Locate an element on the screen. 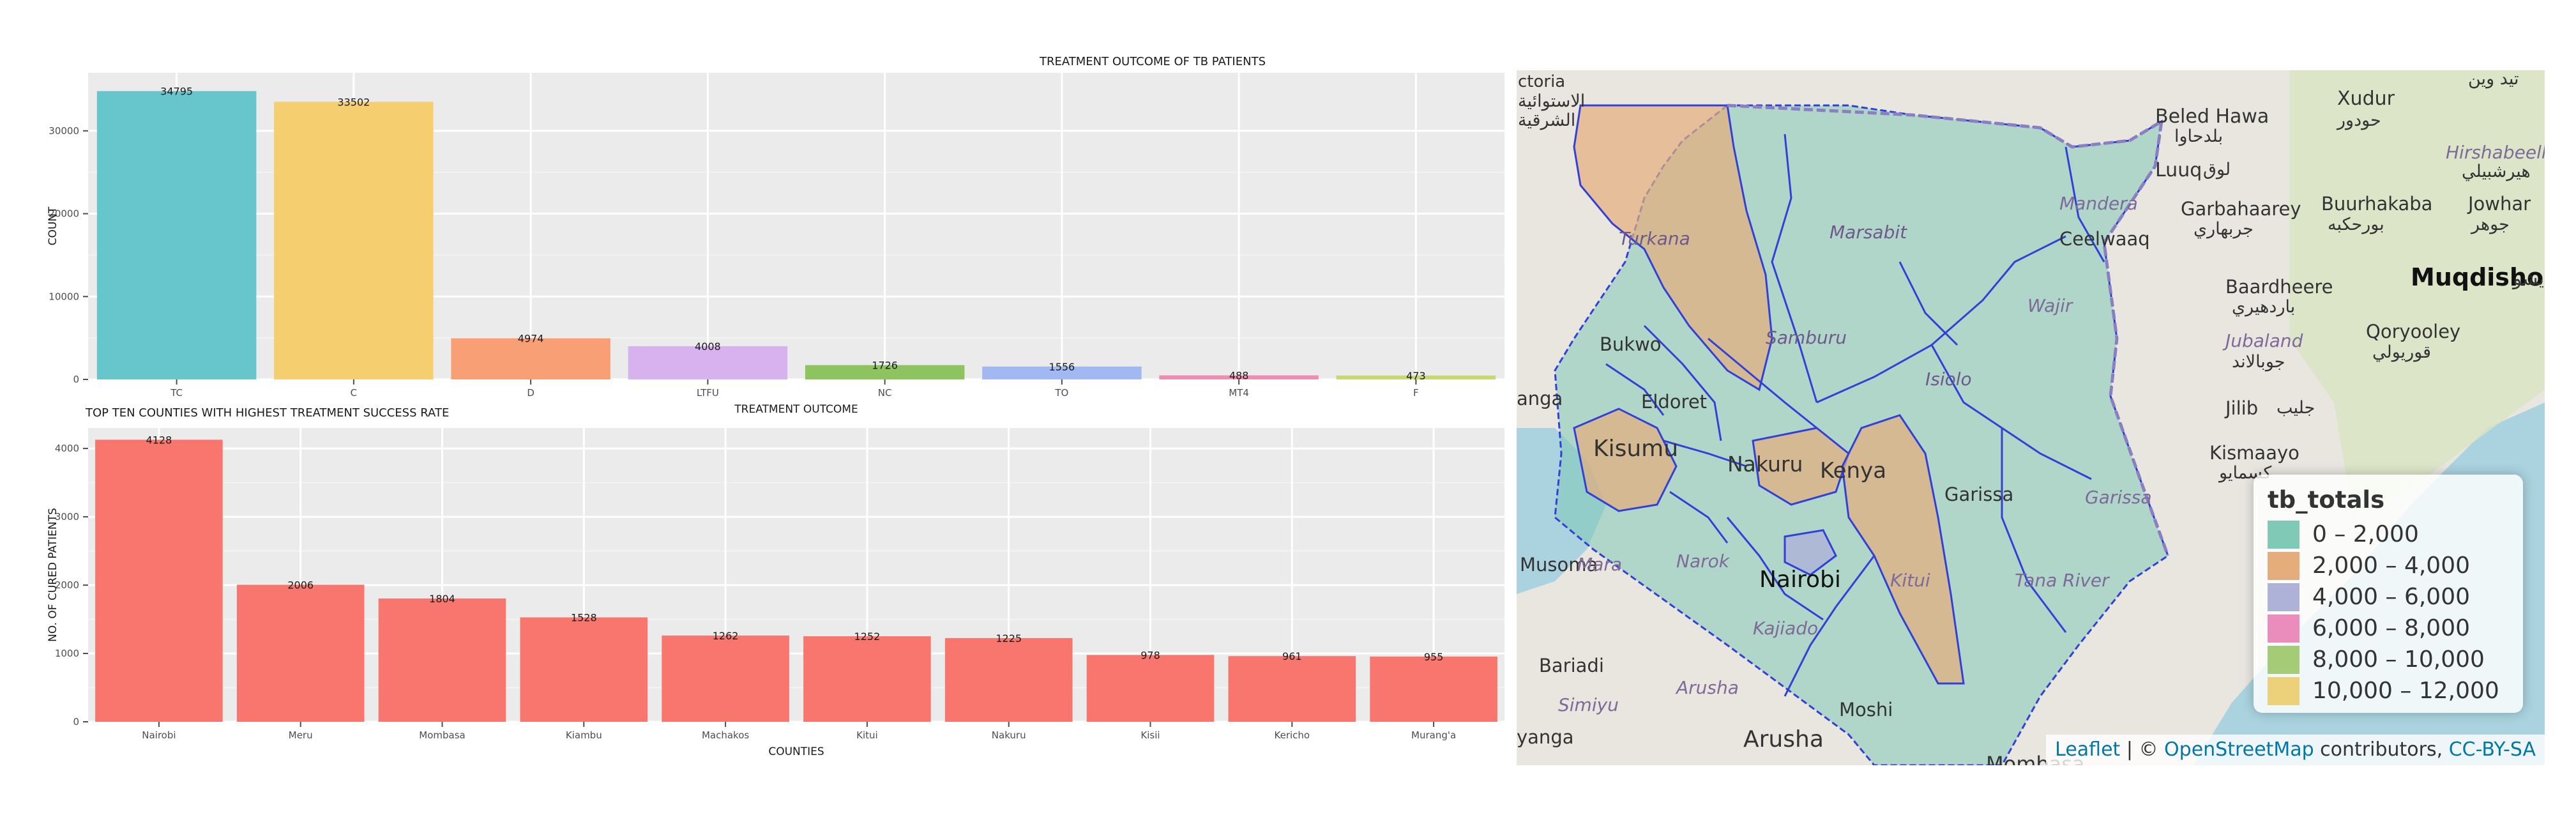  license-link: CC-BY-SA is located at coordinates (2492, 750).